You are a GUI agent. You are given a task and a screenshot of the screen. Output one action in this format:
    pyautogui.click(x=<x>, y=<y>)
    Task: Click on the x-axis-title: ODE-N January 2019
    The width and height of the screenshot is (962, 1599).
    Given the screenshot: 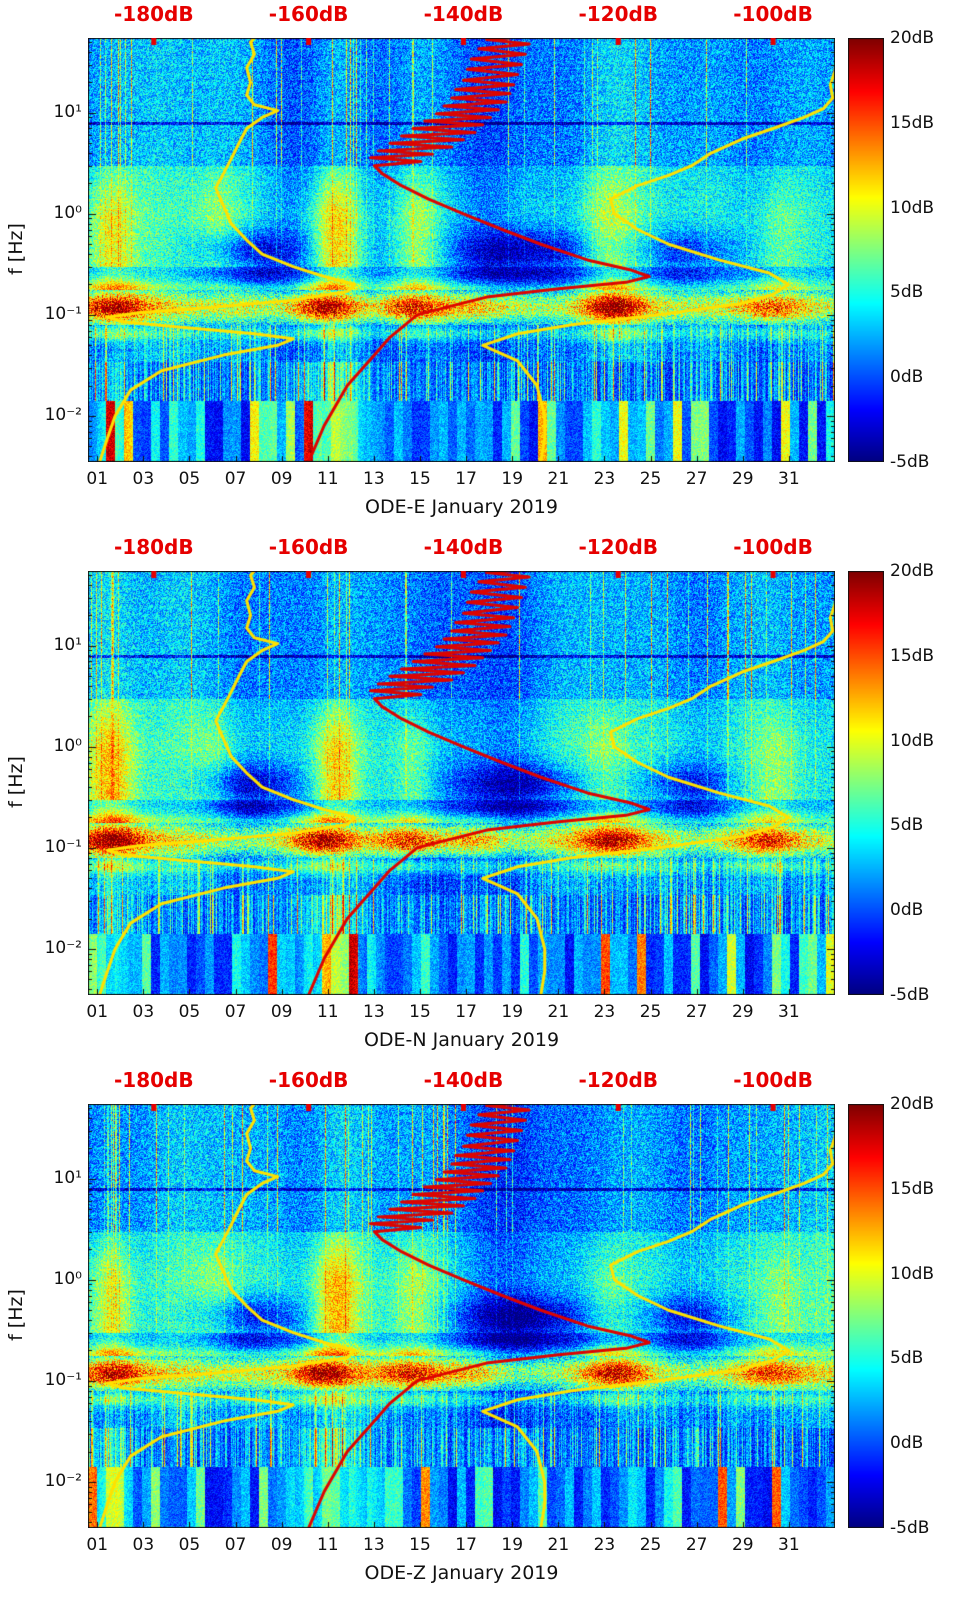 What is the action you would take?
    pyautogui.click(x=461, y=1040)
    